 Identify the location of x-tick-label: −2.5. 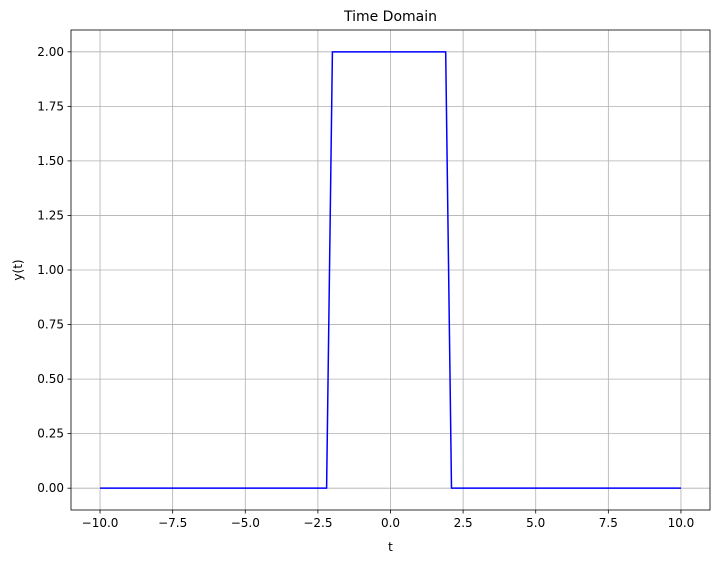
(317, 523).